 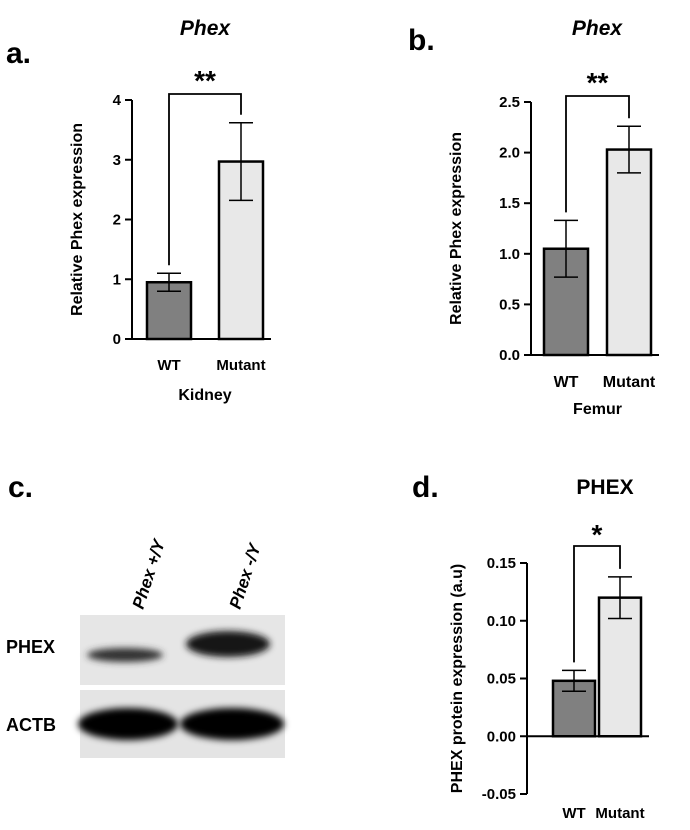 What do you see at coordinates (597, 409) in the screenshot?
I see `x-axis-title: Femur` at bounding box center [597, 409].